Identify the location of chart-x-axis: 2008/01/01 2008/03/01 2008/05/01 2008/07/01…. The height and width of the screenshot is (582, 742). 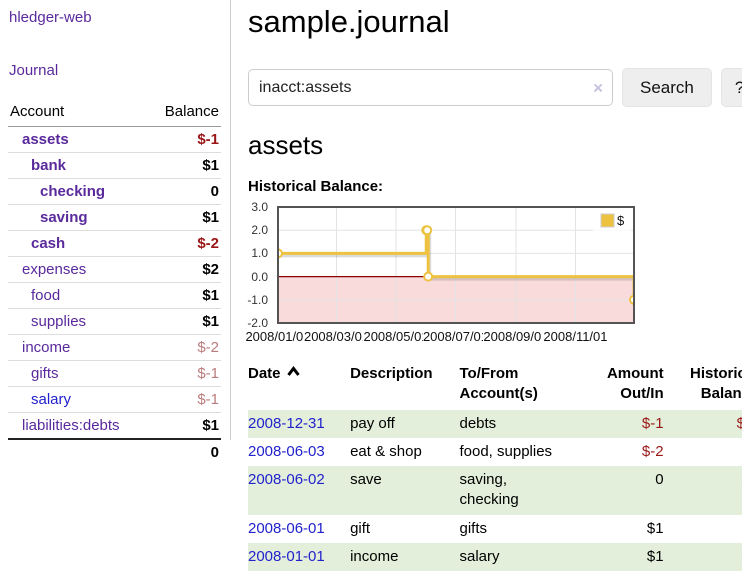
(440, 337).